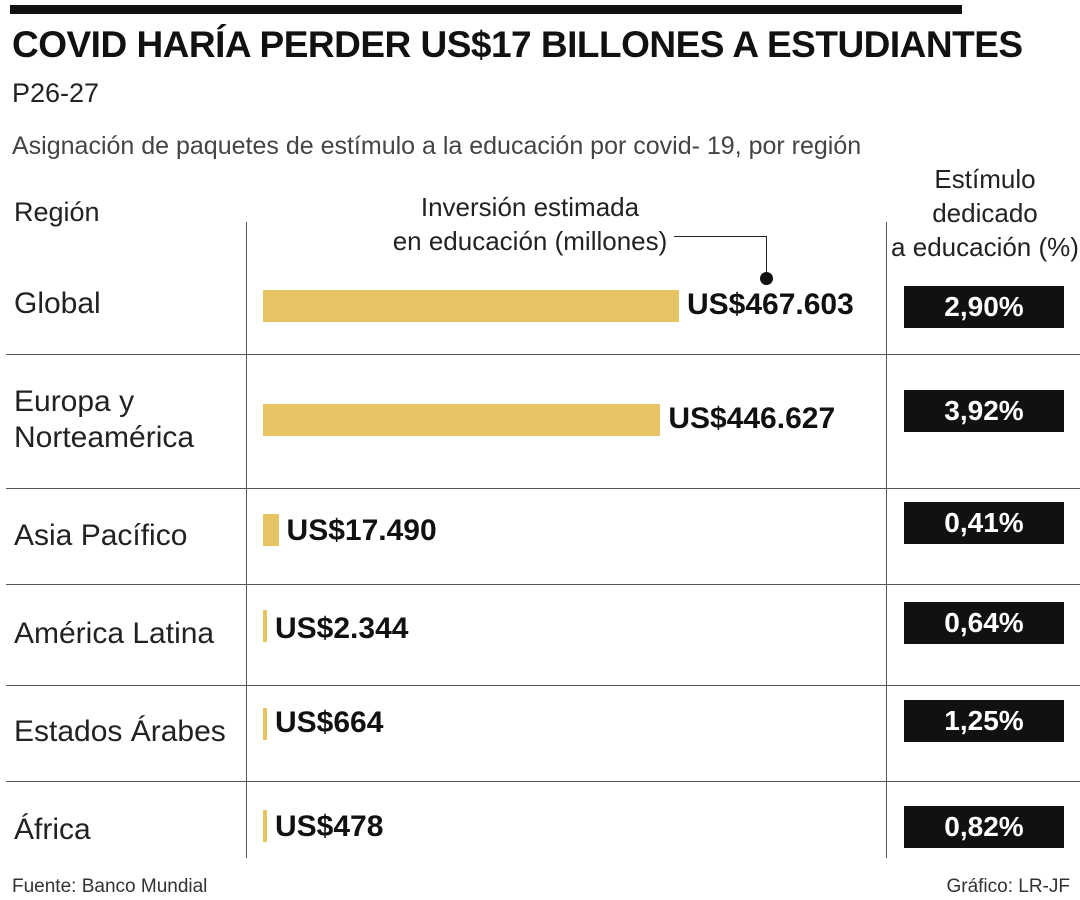 The image size is (1080, 900). I want to click on stimulus-column-header: Estímulo dedicado a educación (%), so click(985, 213).